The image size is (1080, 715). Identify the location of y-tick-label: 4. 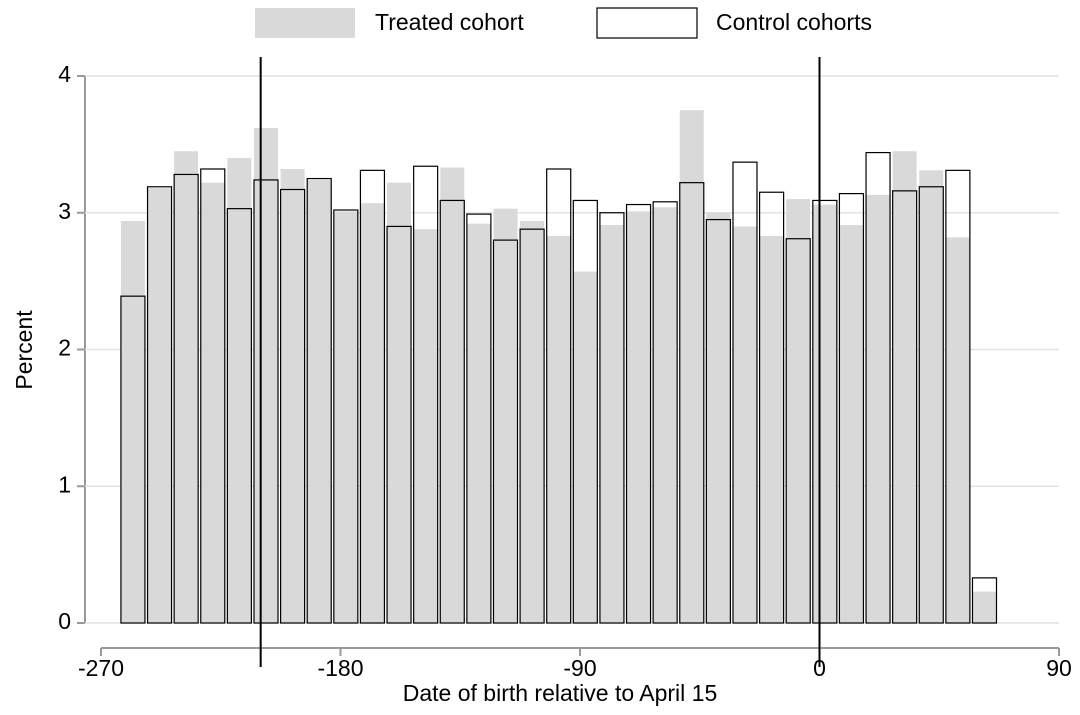
(64, 74).